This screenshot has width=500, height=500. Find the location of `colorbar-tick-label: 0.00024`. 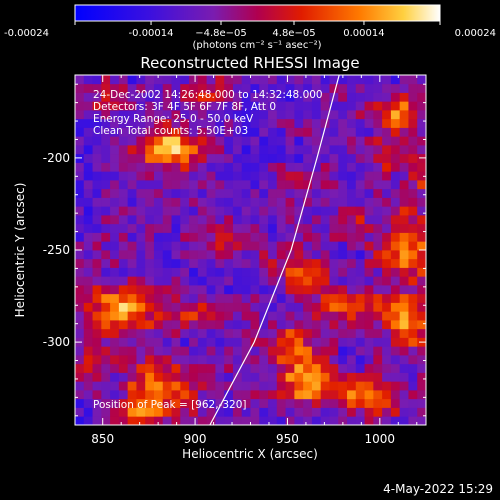

colorbar-tick-label: 0.00024 is located at coordinates (475, 33).